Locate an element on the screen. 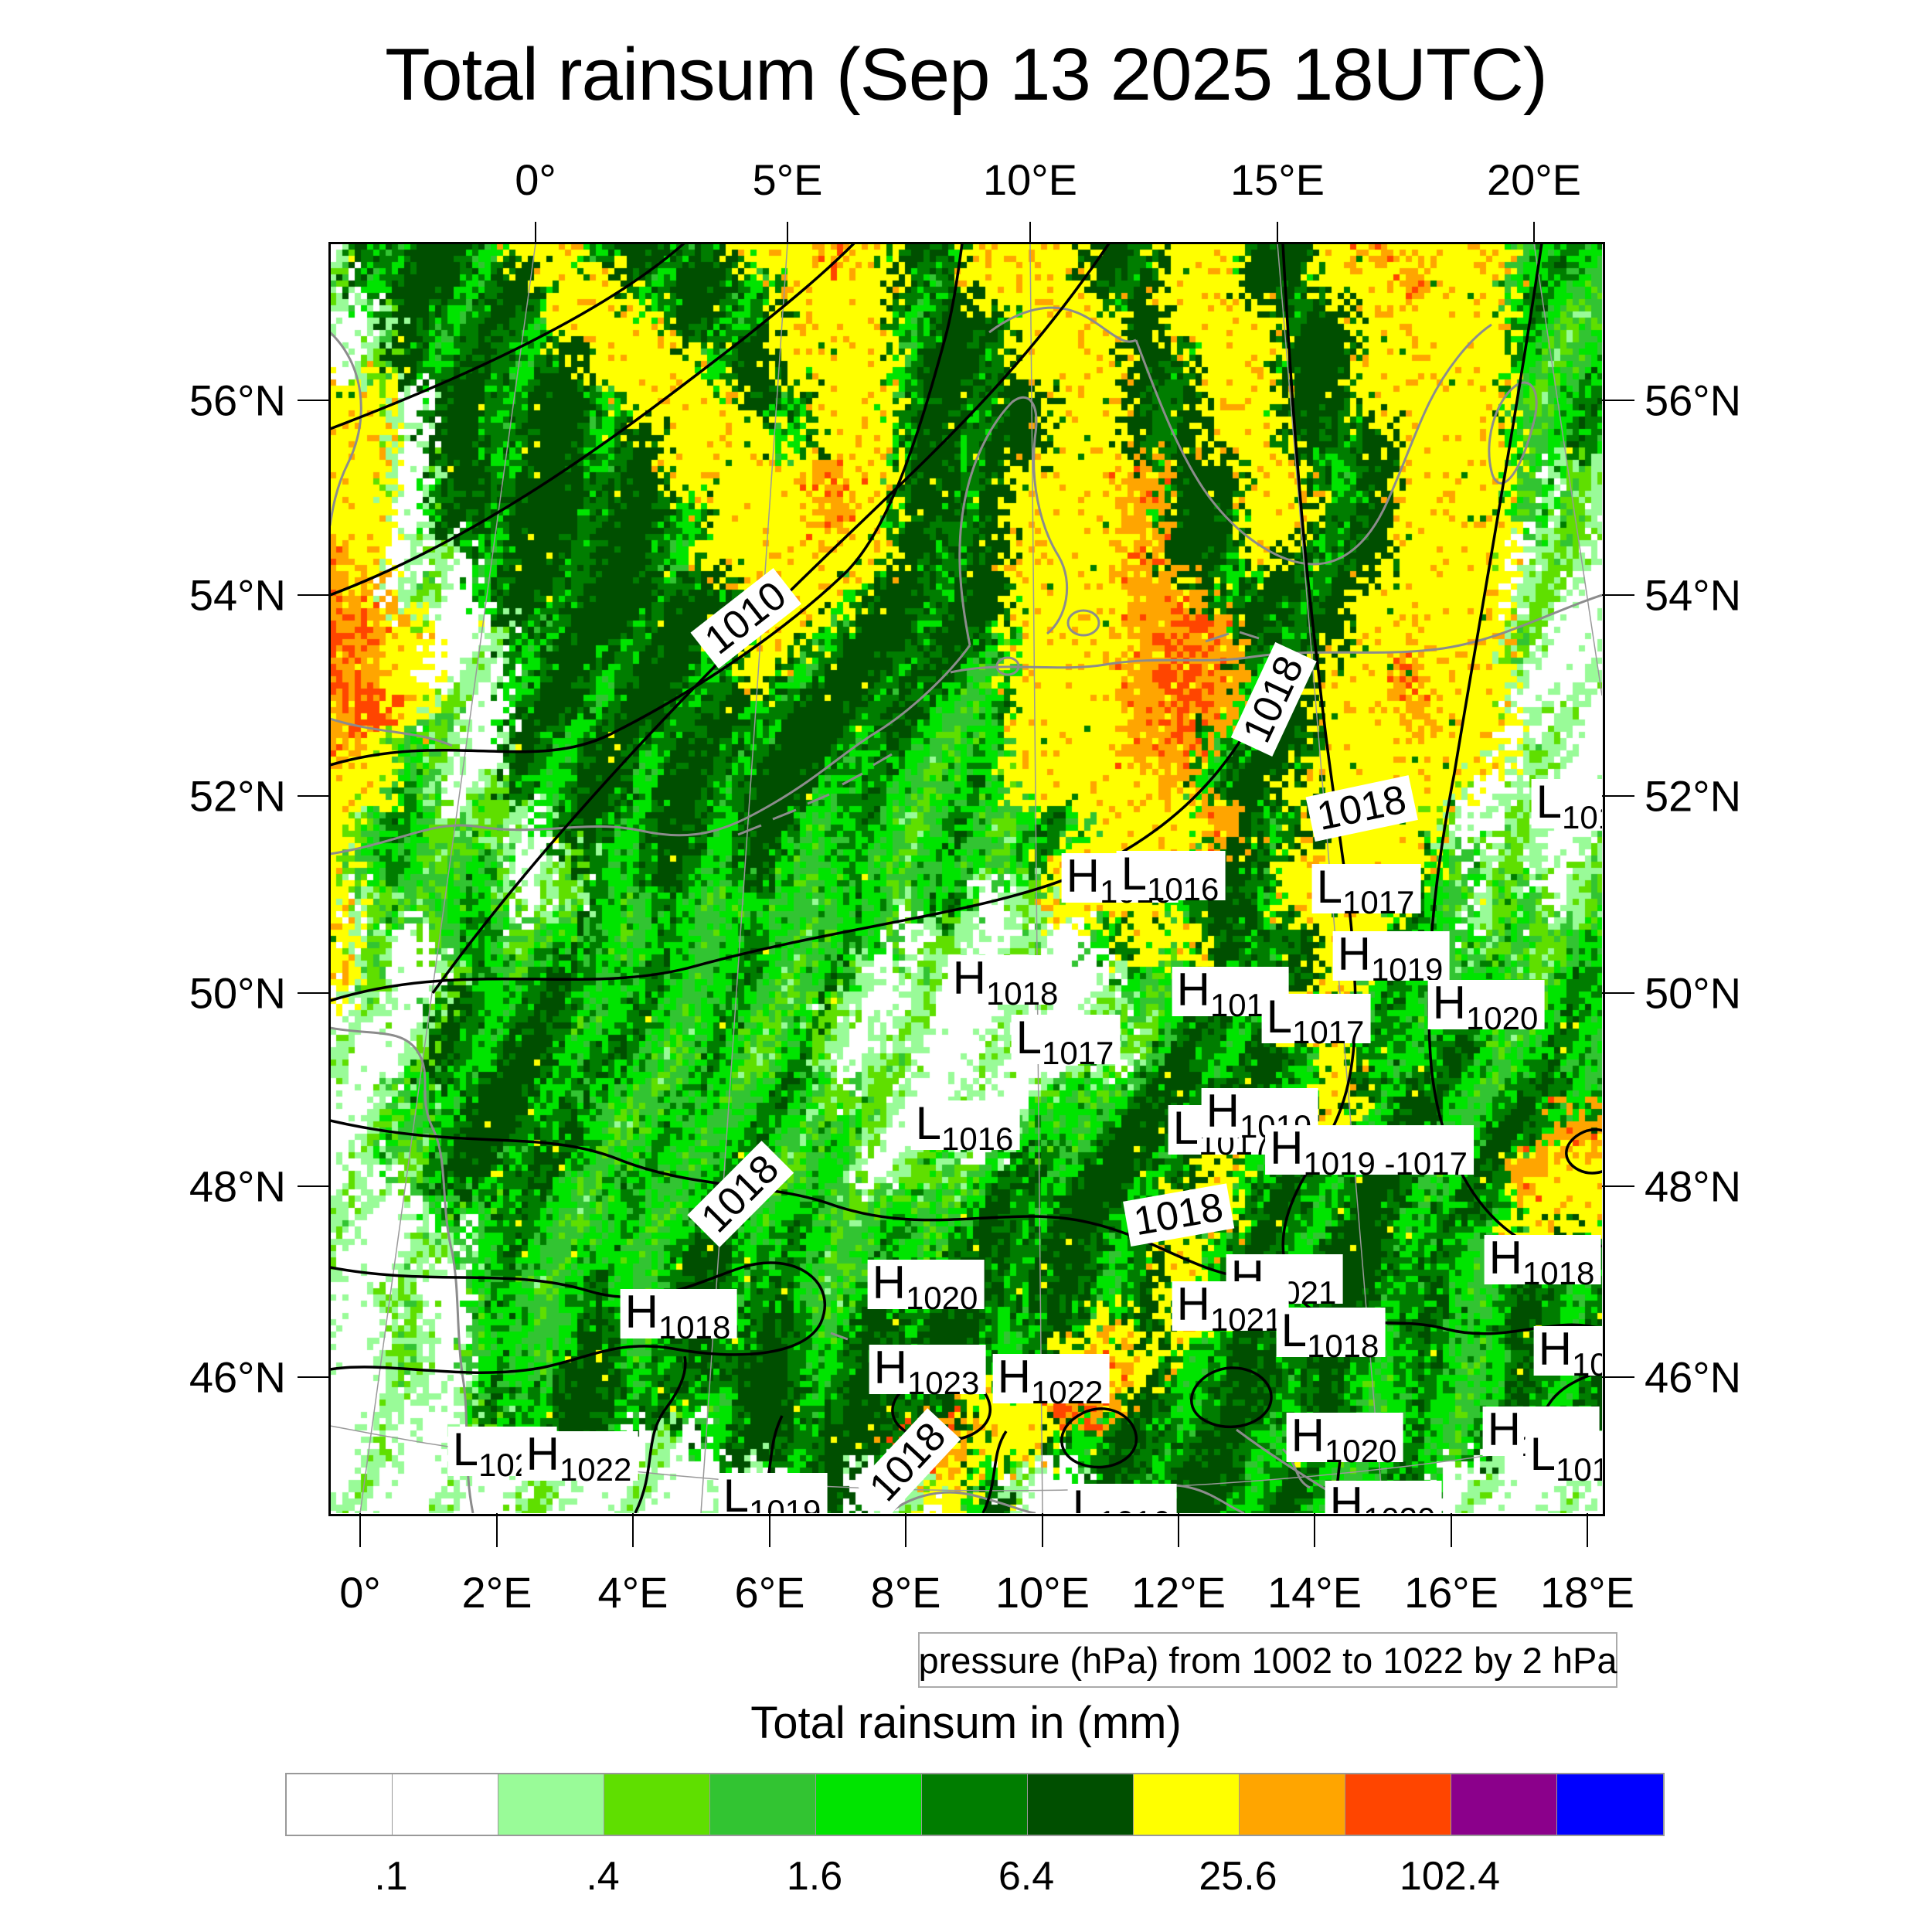 This screenshot has width=1932, height=1932. bottom-axis-label: 2°E is located at coordinates (496, 1593).